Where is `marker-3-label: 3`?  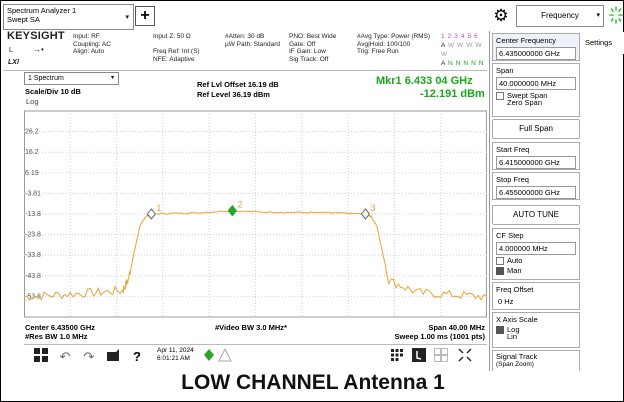
marker-3-label: 3 is located at coordinates (372, 208).